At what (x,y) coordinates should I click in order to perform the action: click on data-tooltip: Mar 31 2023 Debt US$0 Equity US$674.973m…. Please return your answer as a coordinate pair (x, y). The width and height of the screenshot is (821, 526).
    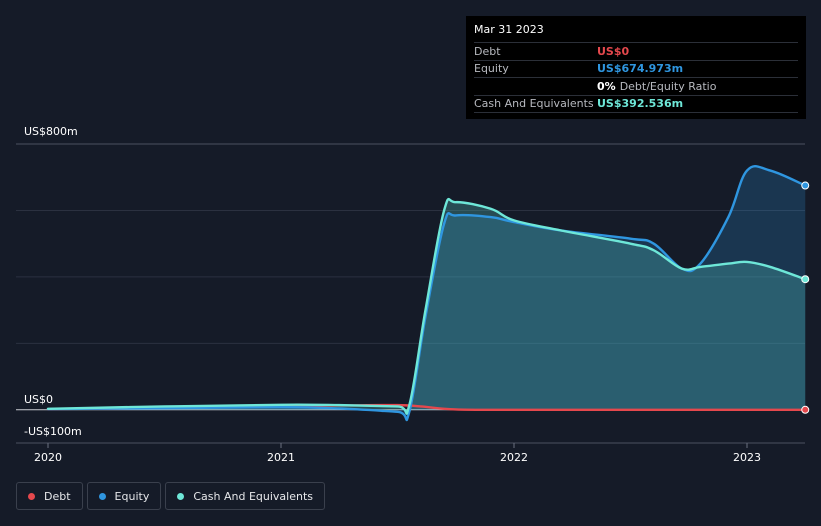
    Looking at the image, I should click on (636, 67).